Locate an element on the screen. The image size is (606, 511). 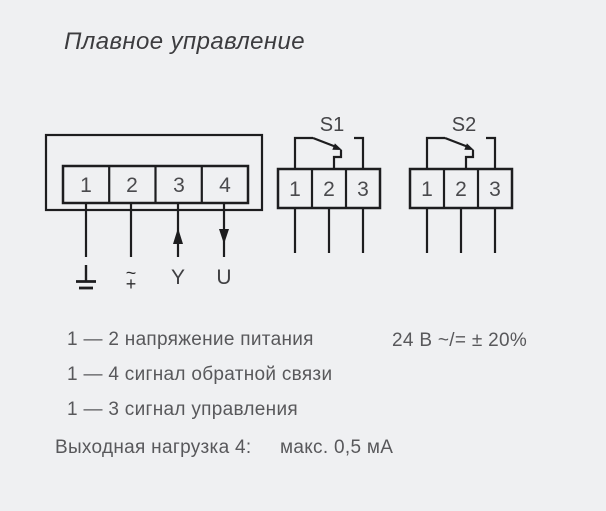
arrow-up-icon is located at coordinates (178, 236).